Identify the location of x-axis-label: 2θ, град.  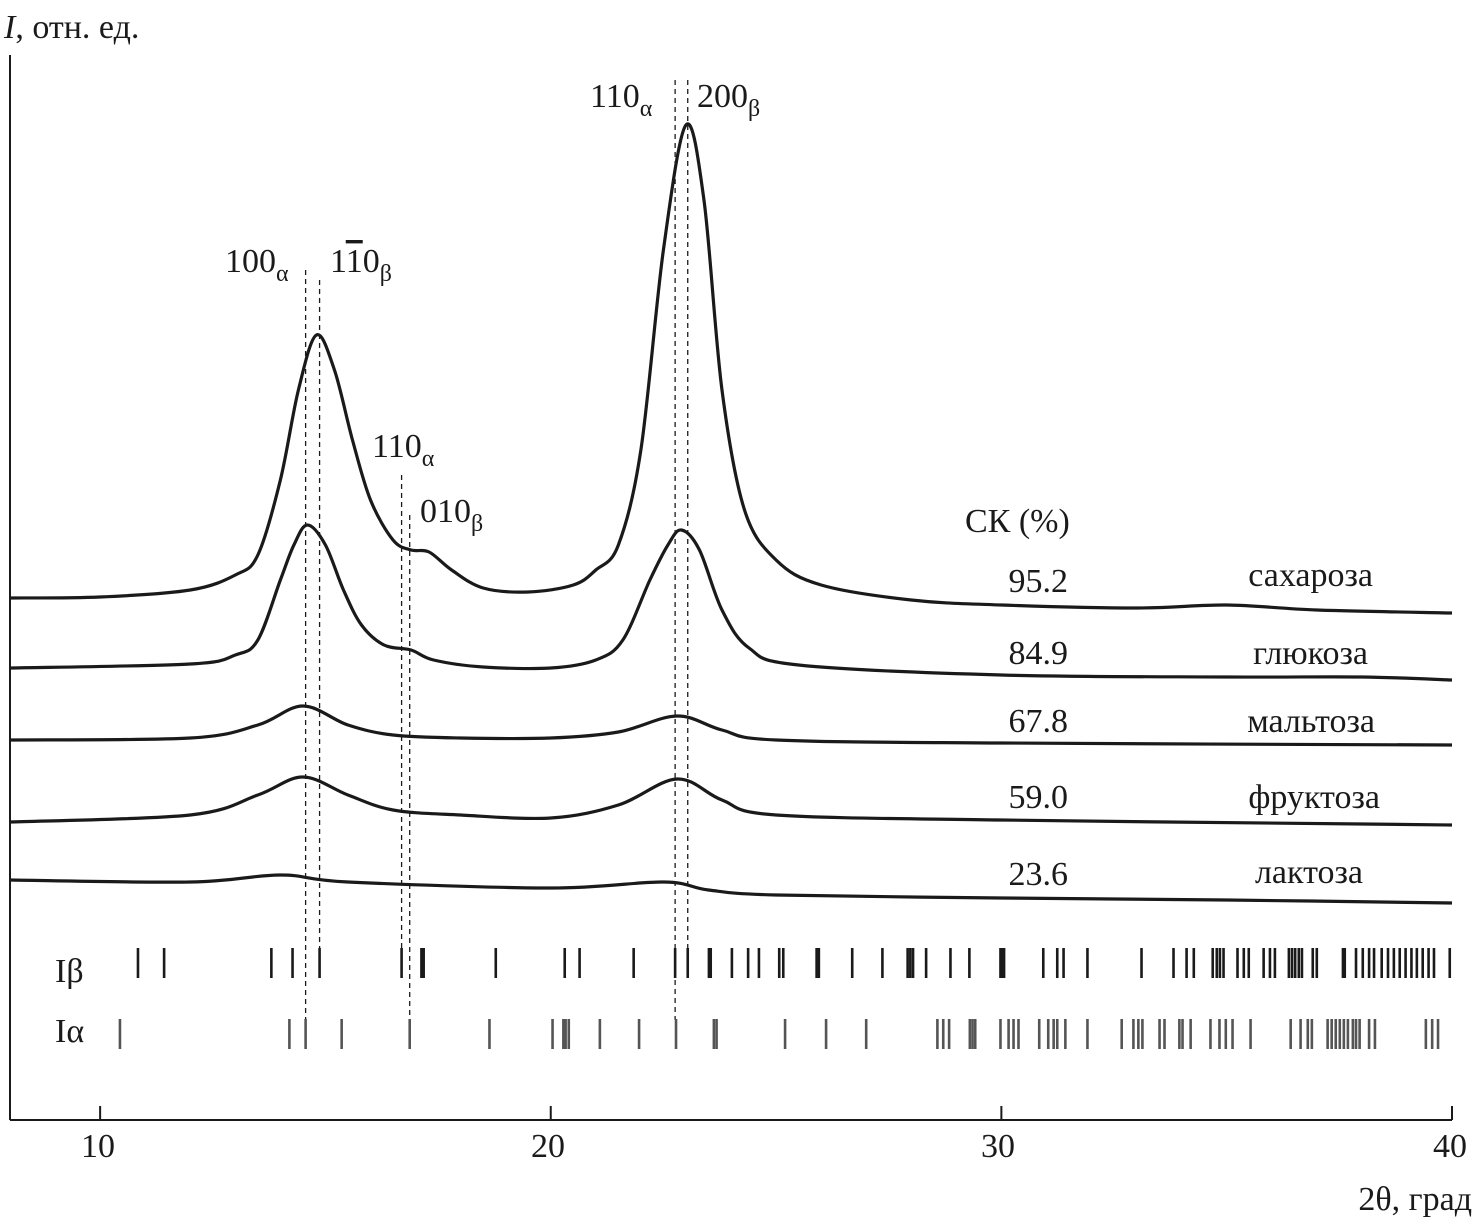
(1415, 1199).